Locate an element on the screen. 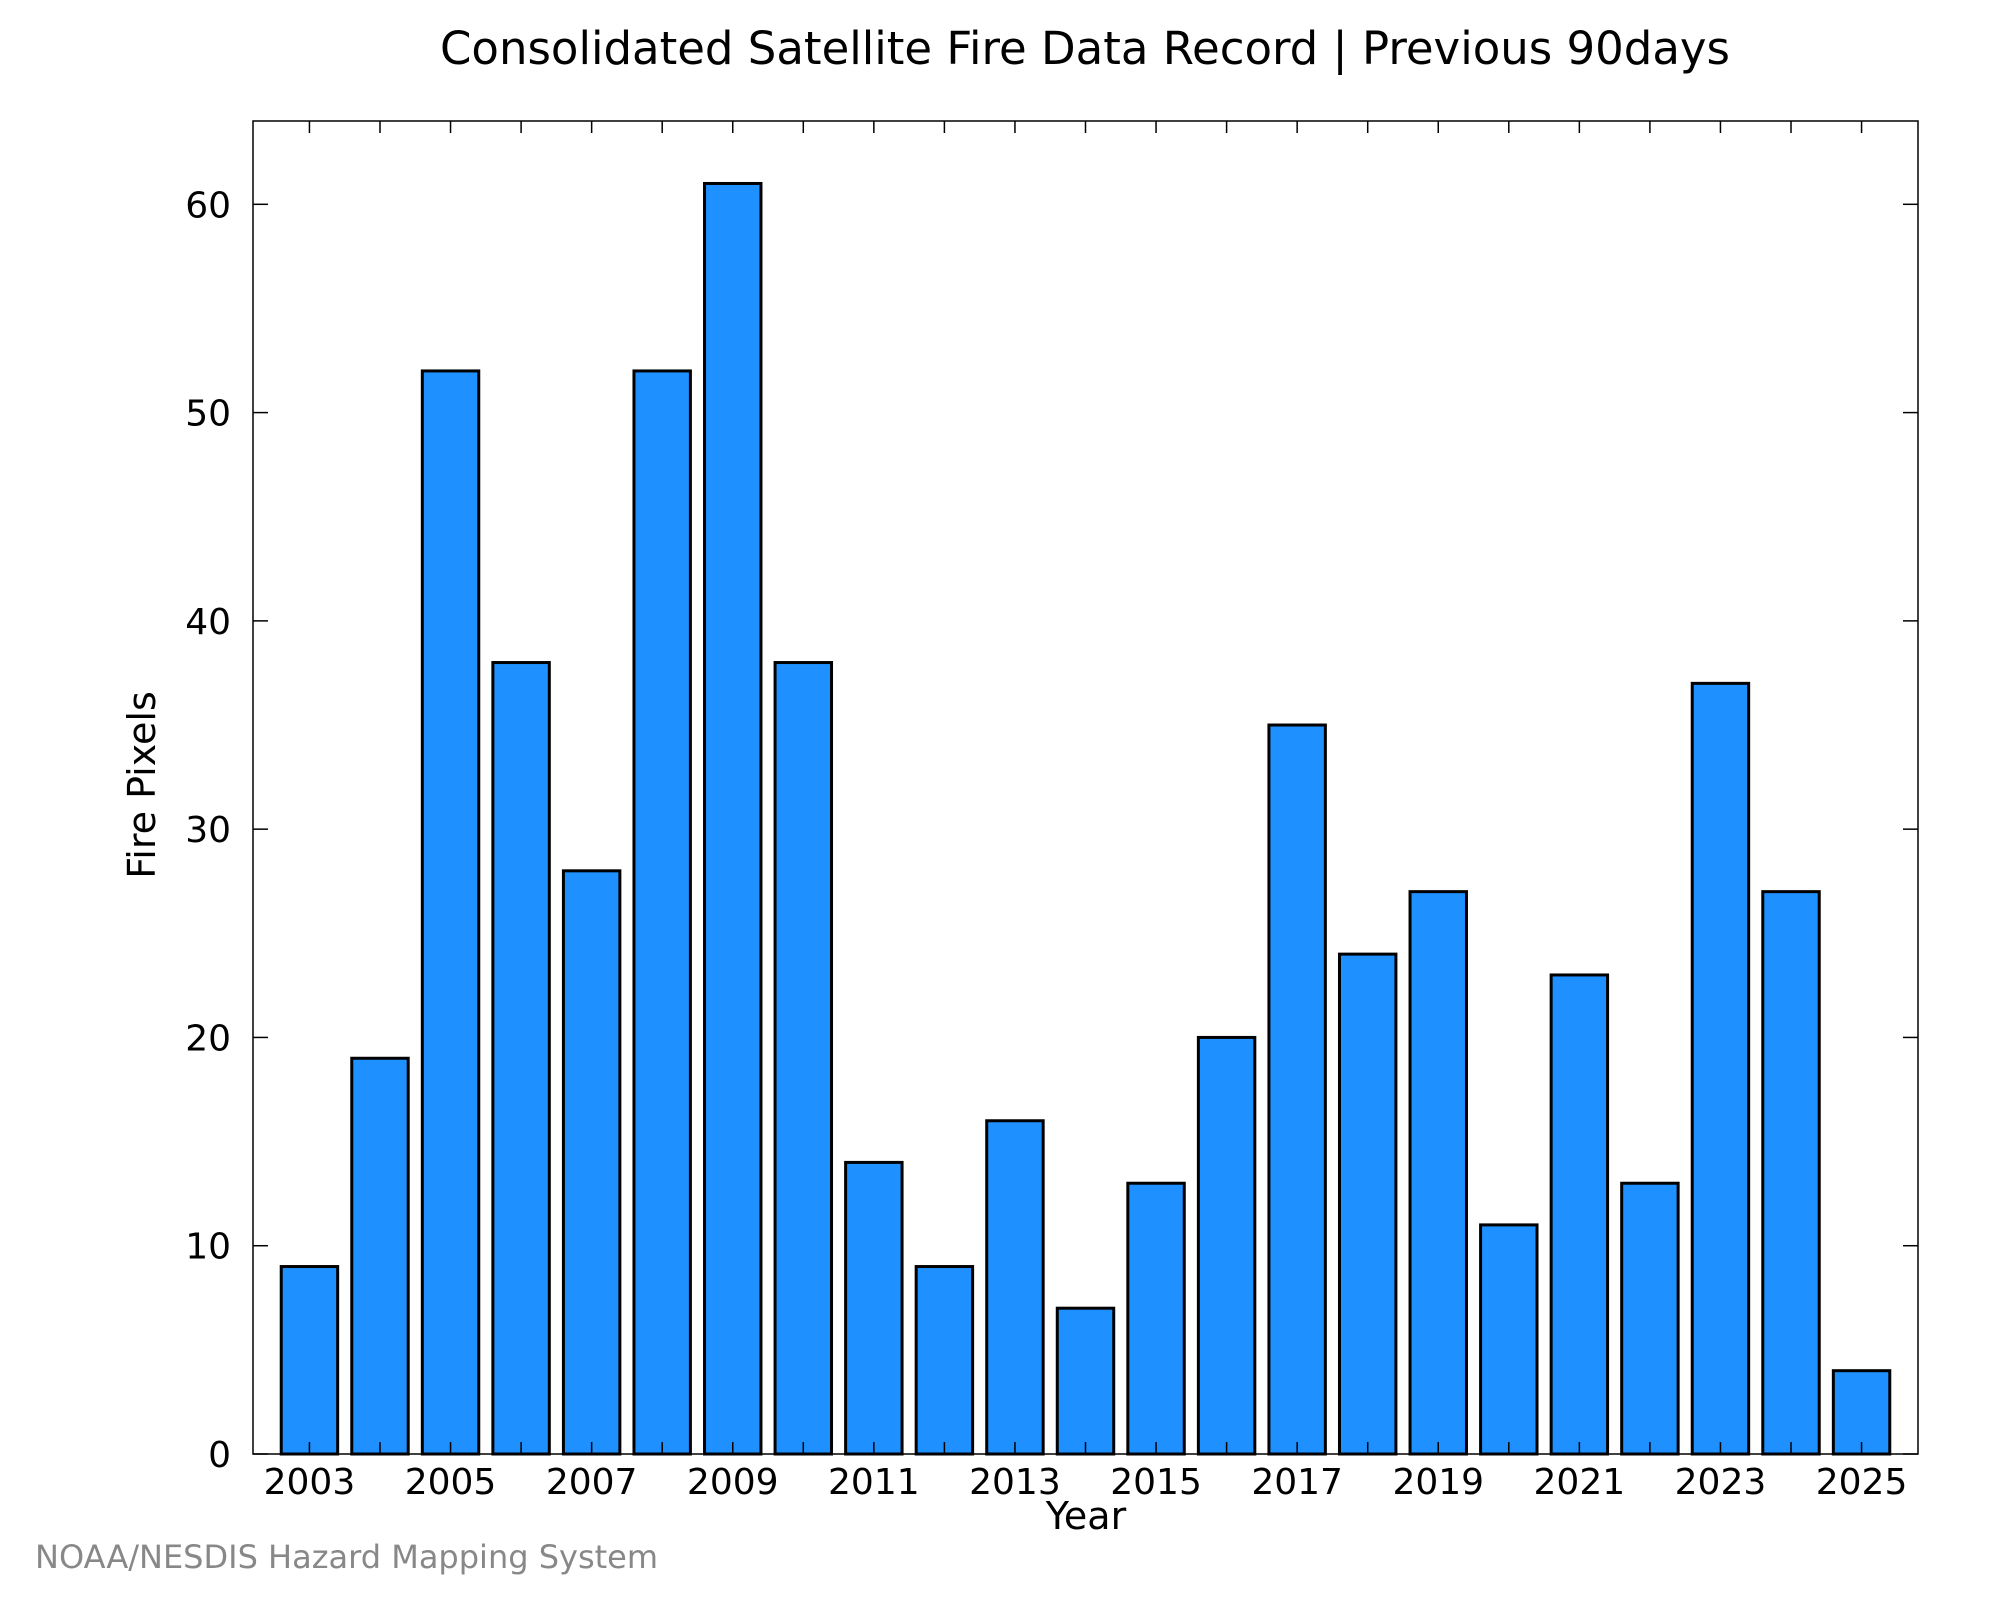 The image size is (2000, 1600). bar-2011 is located at coordinates (874, 1308).